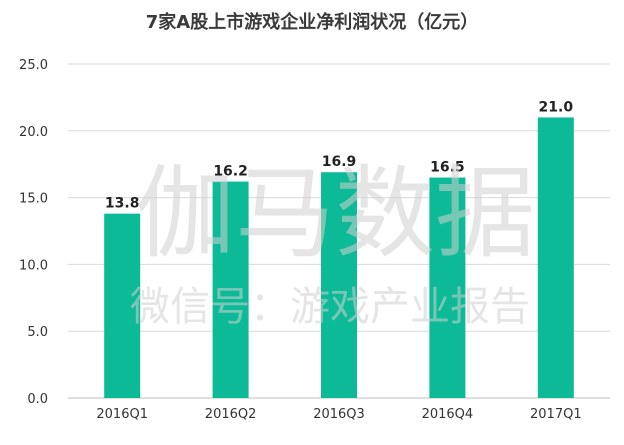 The image size is (624, 445). I want to click on data-label: 13.8, so click(122, 204).